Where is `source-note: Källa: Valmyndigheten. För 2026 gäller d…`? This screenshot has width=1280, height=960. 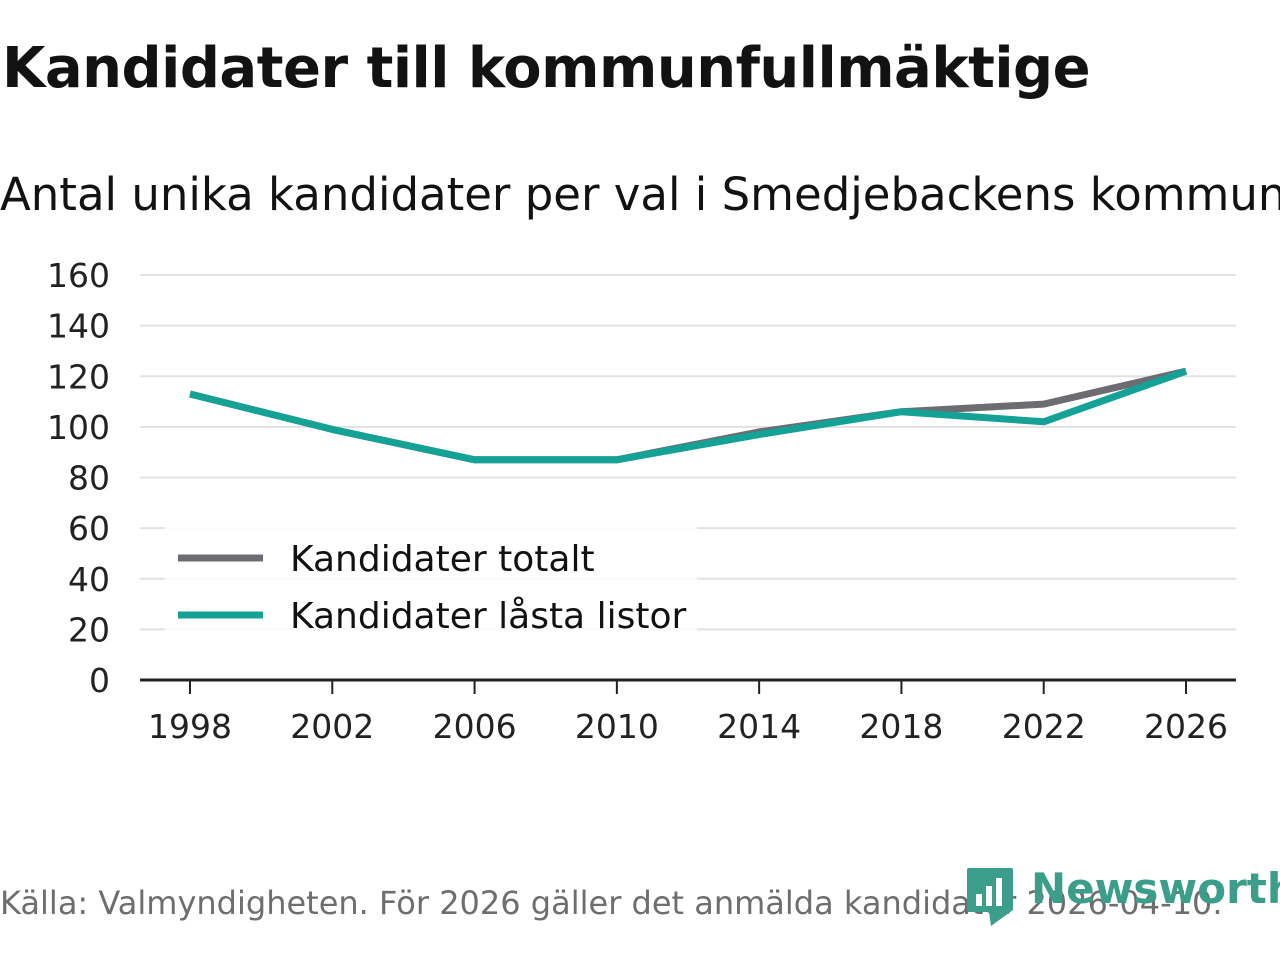
source-note: Källa: Valmyndigheten. För 2026 gäller d… is located at coordinates (611, 903).